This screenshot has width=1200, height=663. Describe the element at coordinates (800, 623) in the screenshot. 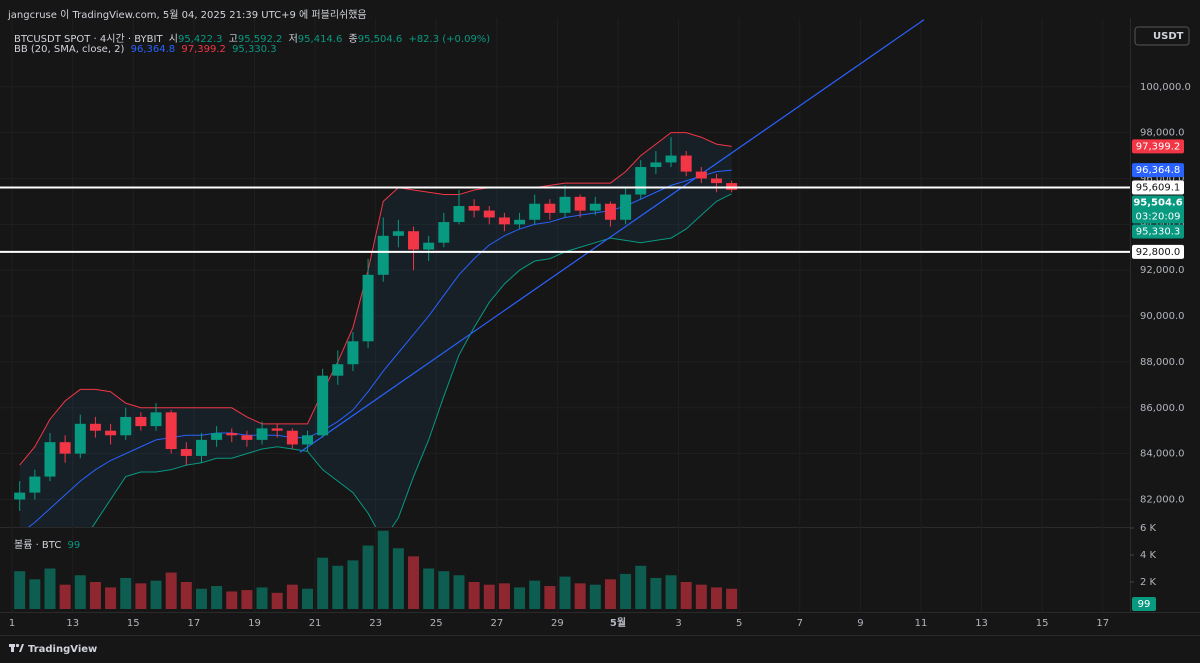

I see `x-tick-label: 7` at that location.